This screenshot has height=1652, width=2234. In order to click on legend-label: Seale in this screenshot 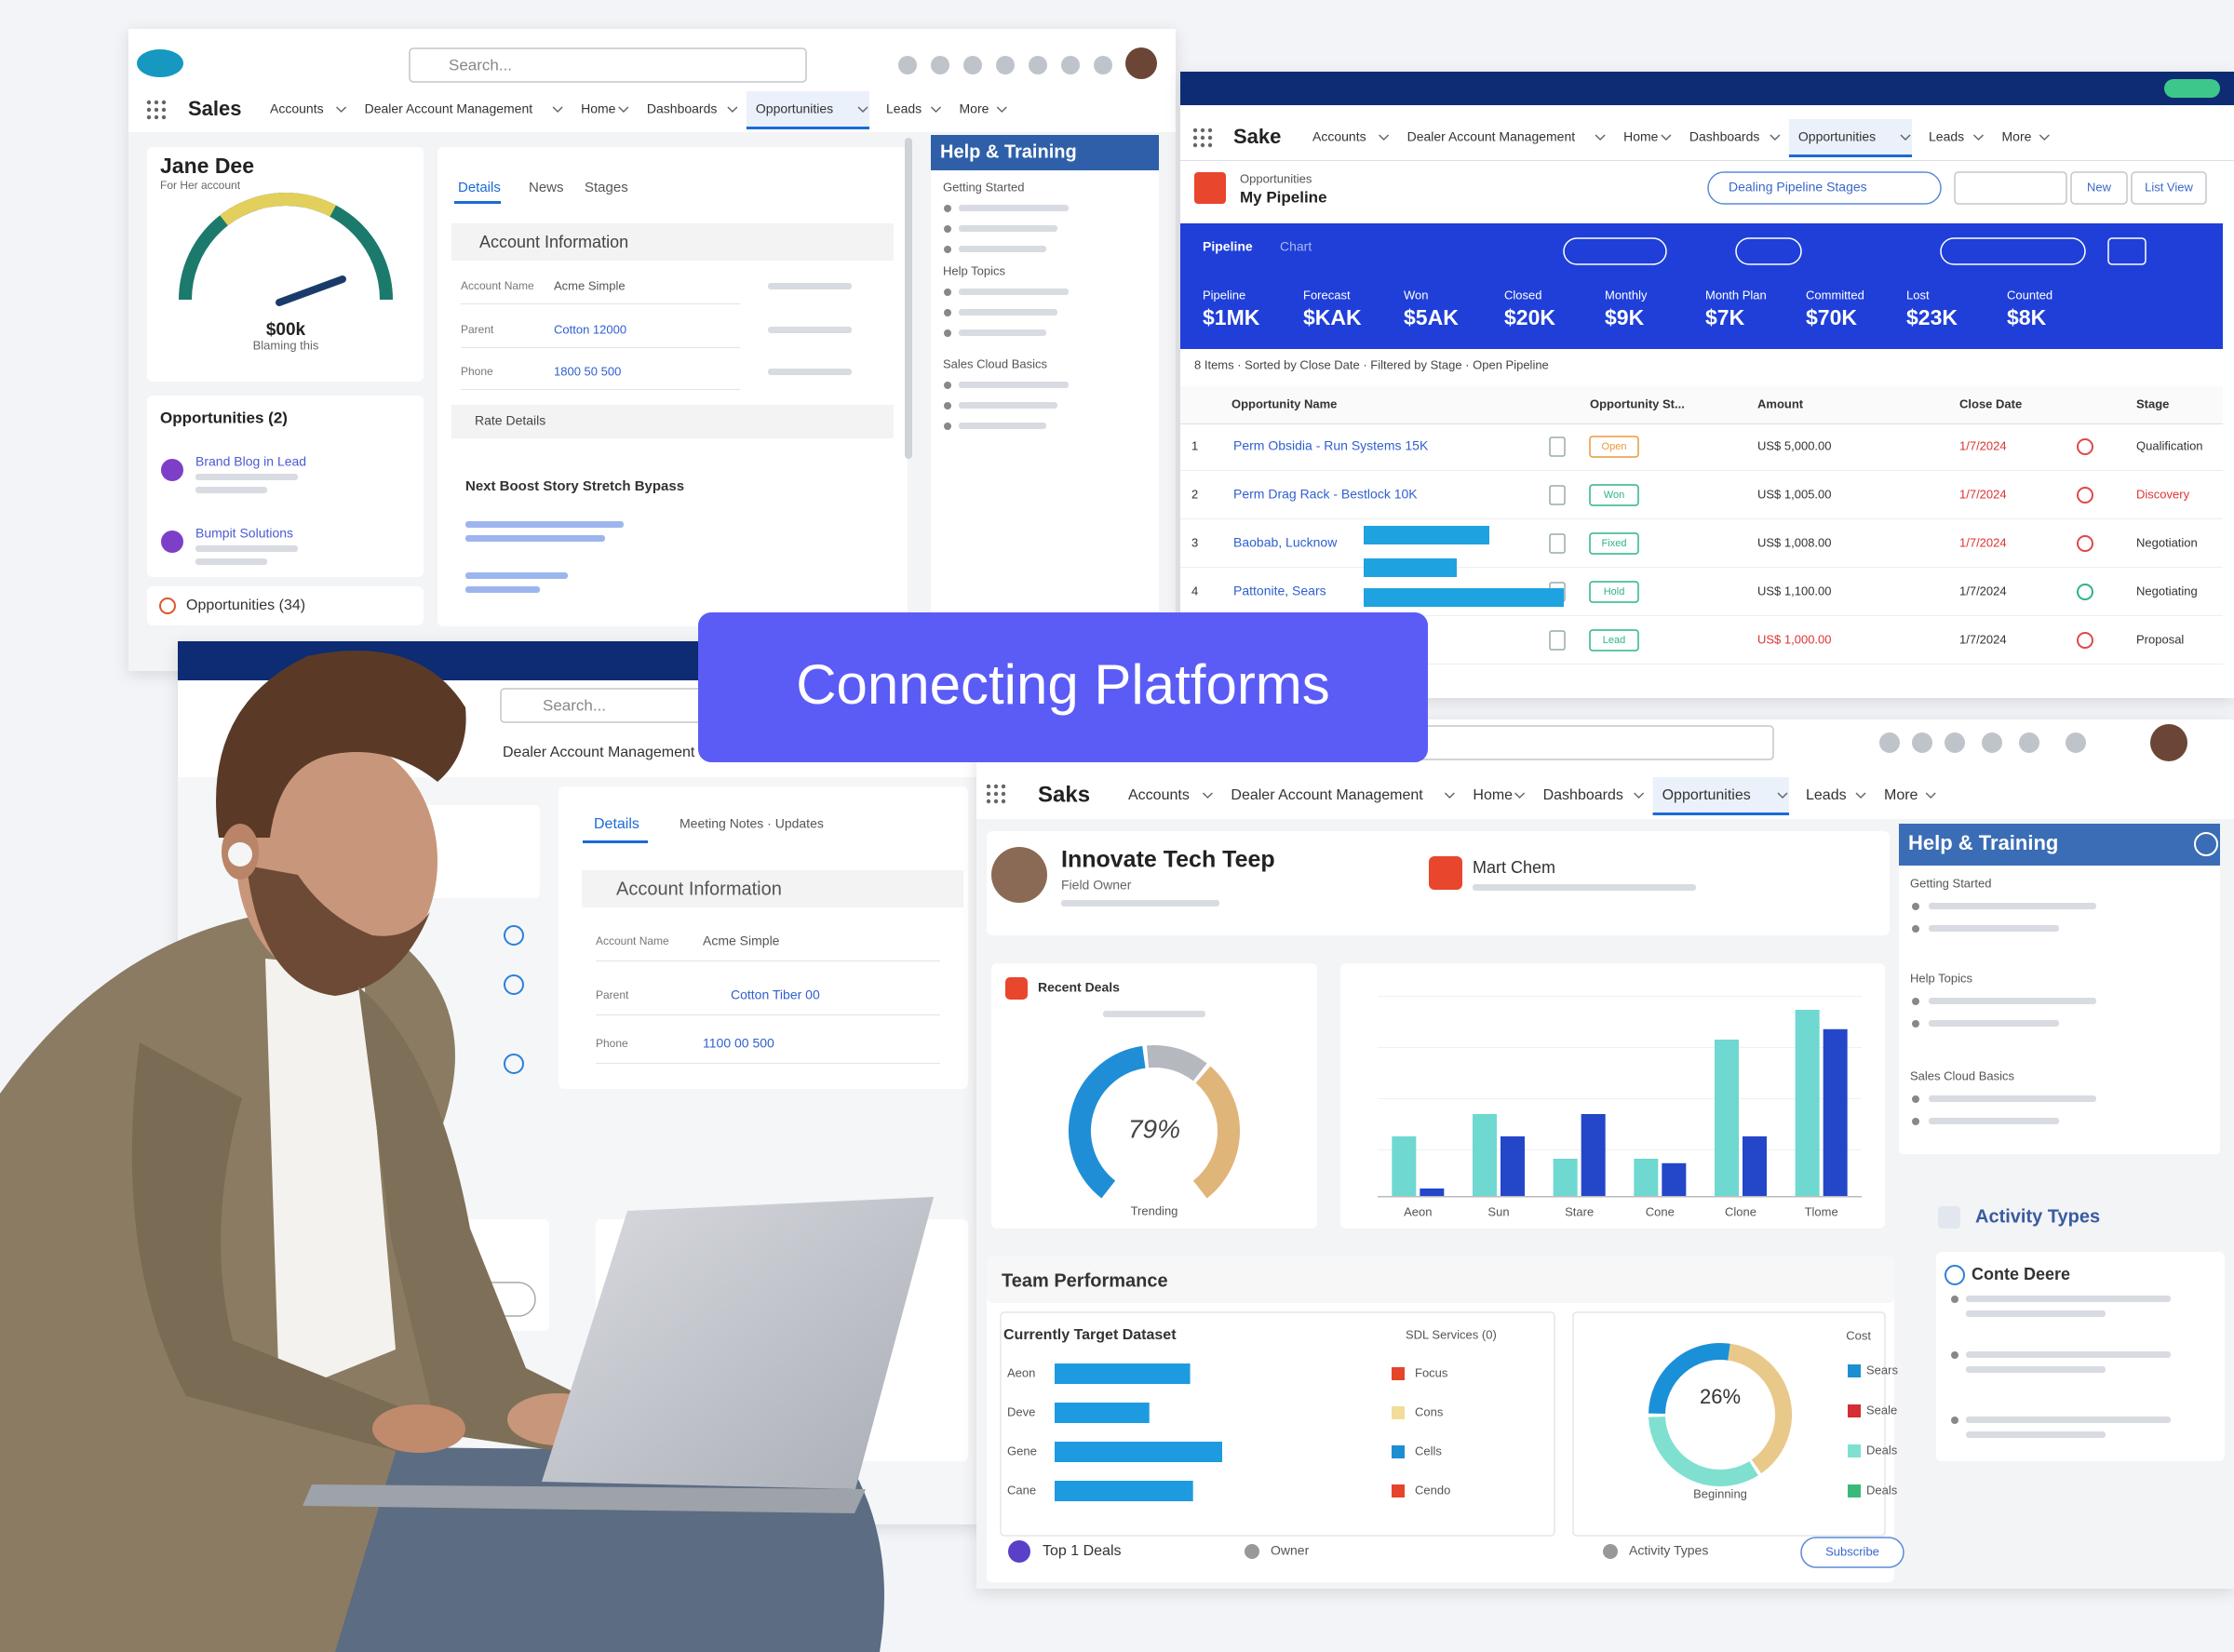, I will do `click(1882, 1410)`.